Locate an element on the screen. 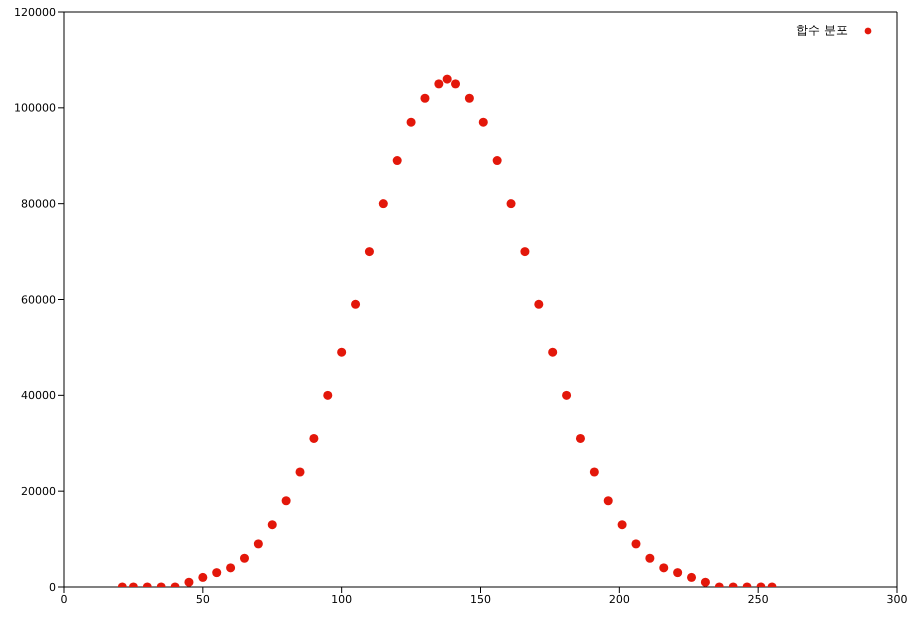  x-tick-label: 200 is located at coordinates (619, 599).